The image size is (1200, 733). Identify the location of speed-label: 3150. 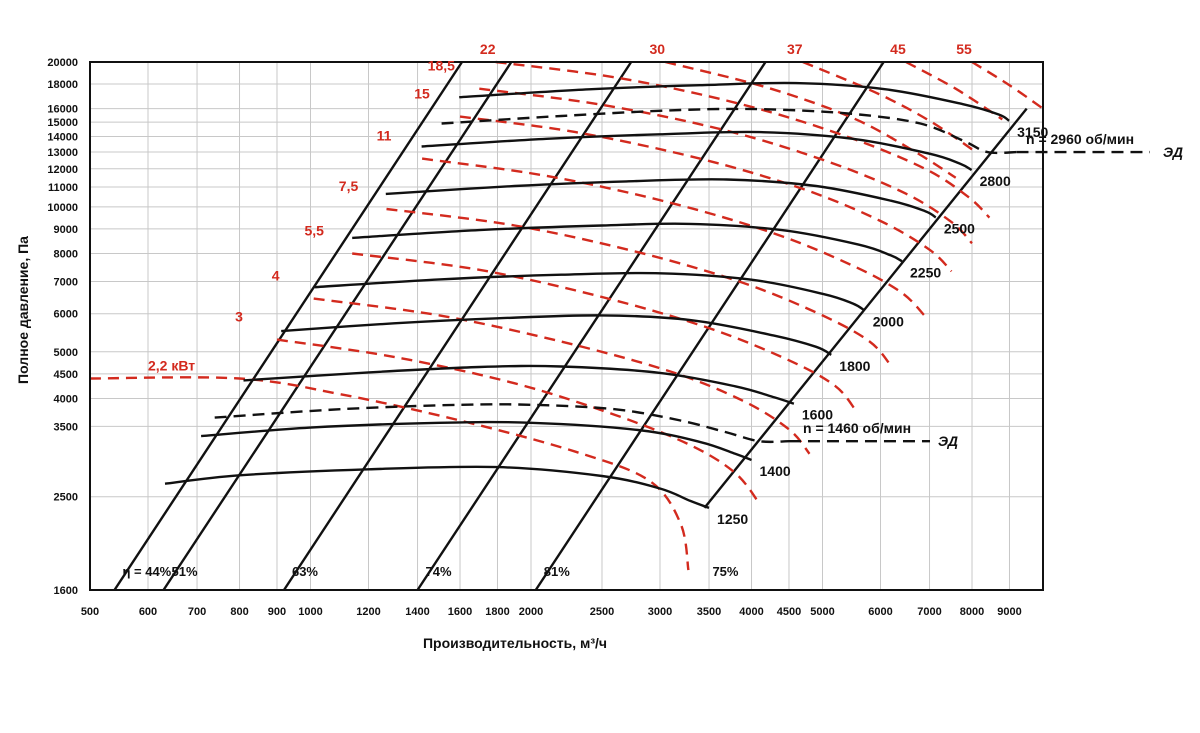
(1032, 132).